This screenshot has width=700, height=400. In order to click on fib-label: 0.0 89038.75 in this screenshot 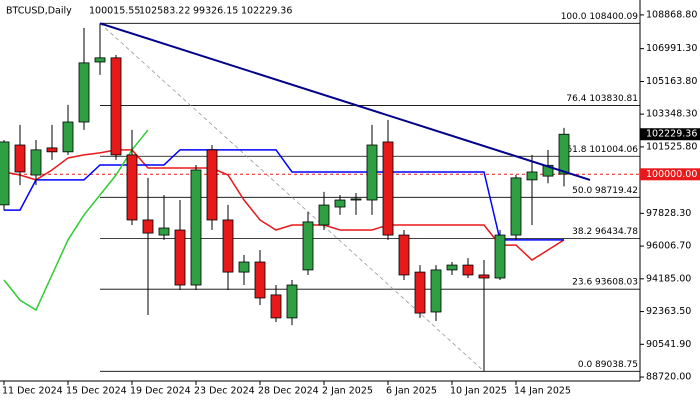, I will do `click(608, 365)`.